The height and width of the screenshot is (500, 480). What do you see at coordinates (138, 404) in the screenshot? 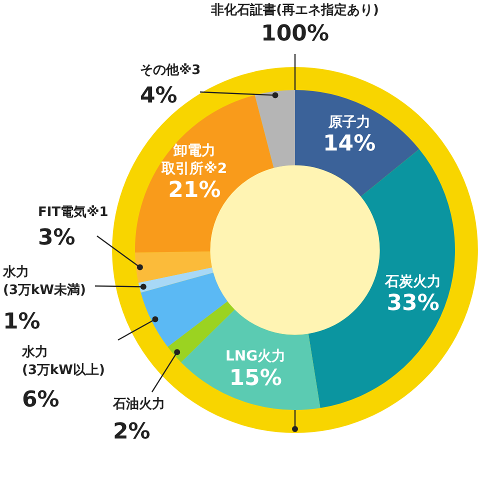
I see `slice-label: 石油火力` at bounding box center [138, 404].